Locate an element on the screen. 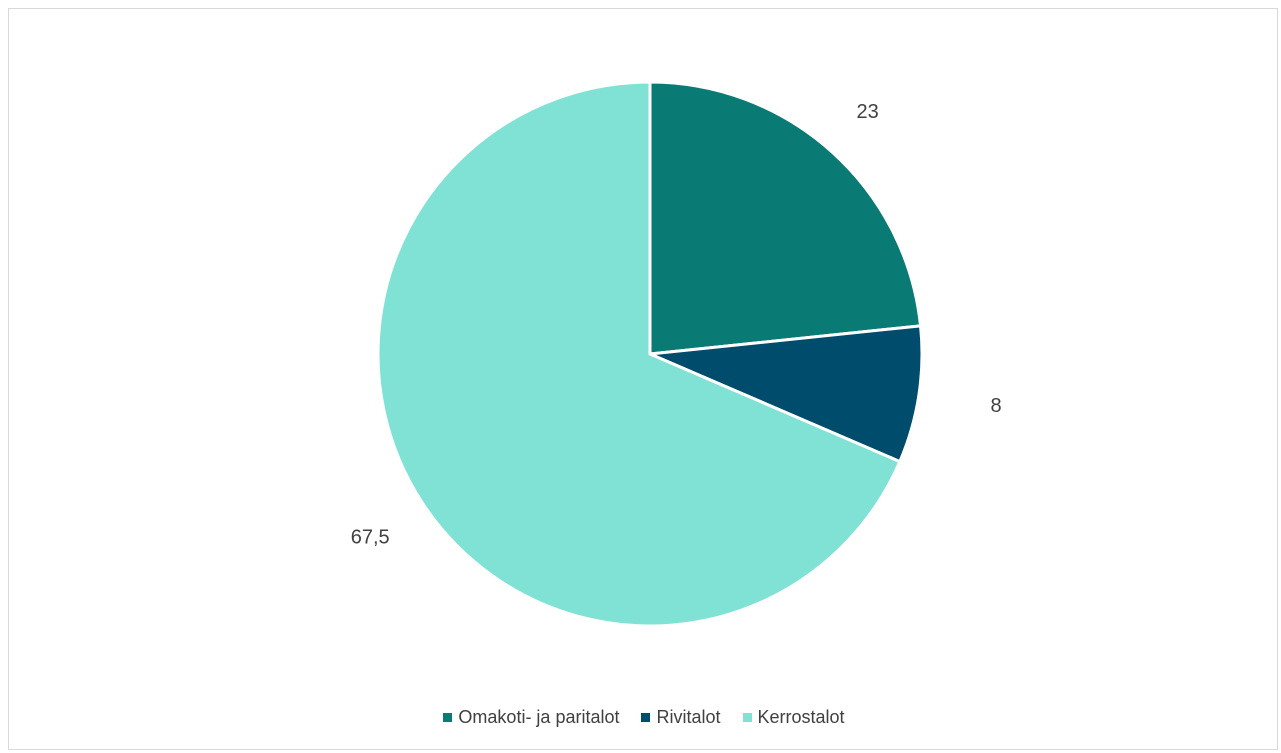  legend-swatch-omakoti is located at coordinates (448, 717).